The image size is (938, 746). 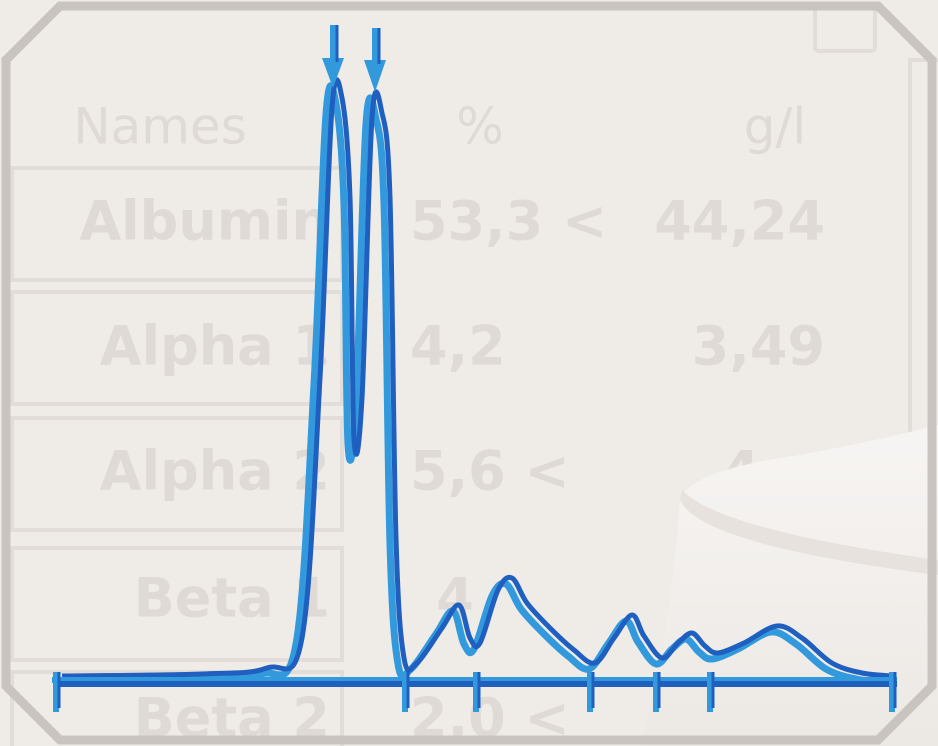 I want to click on column-header: %, so click(x=480, y=127).